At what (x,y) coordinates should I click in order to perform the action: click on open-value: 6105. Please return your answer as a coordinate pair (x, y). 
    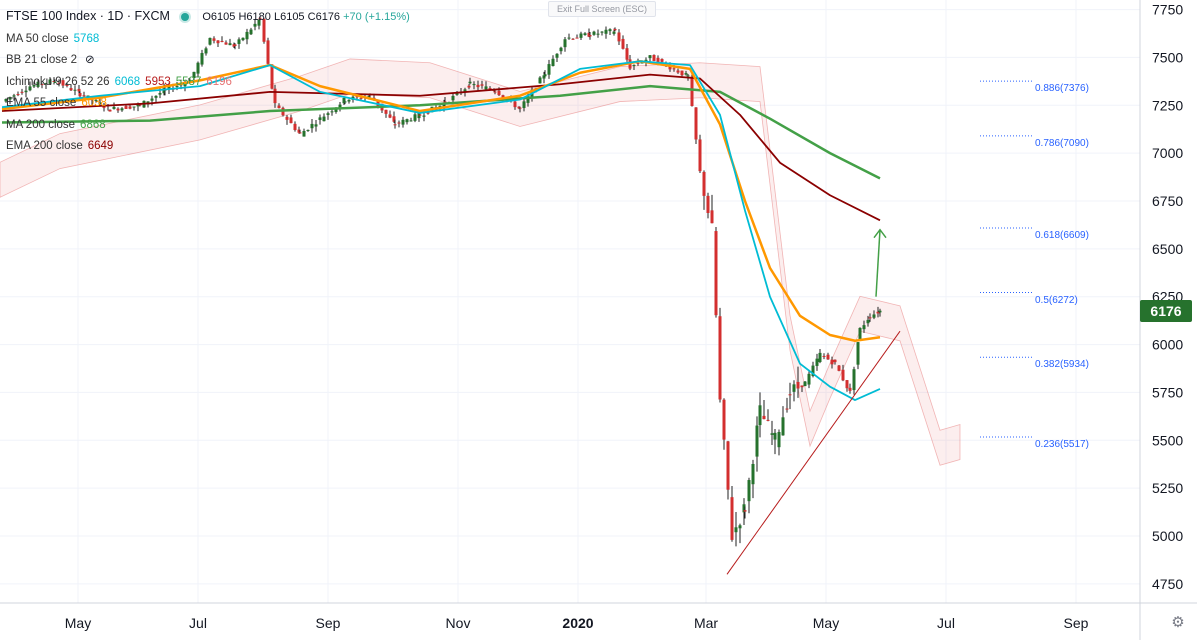
    Looking at the image, I should click on (223, 17).